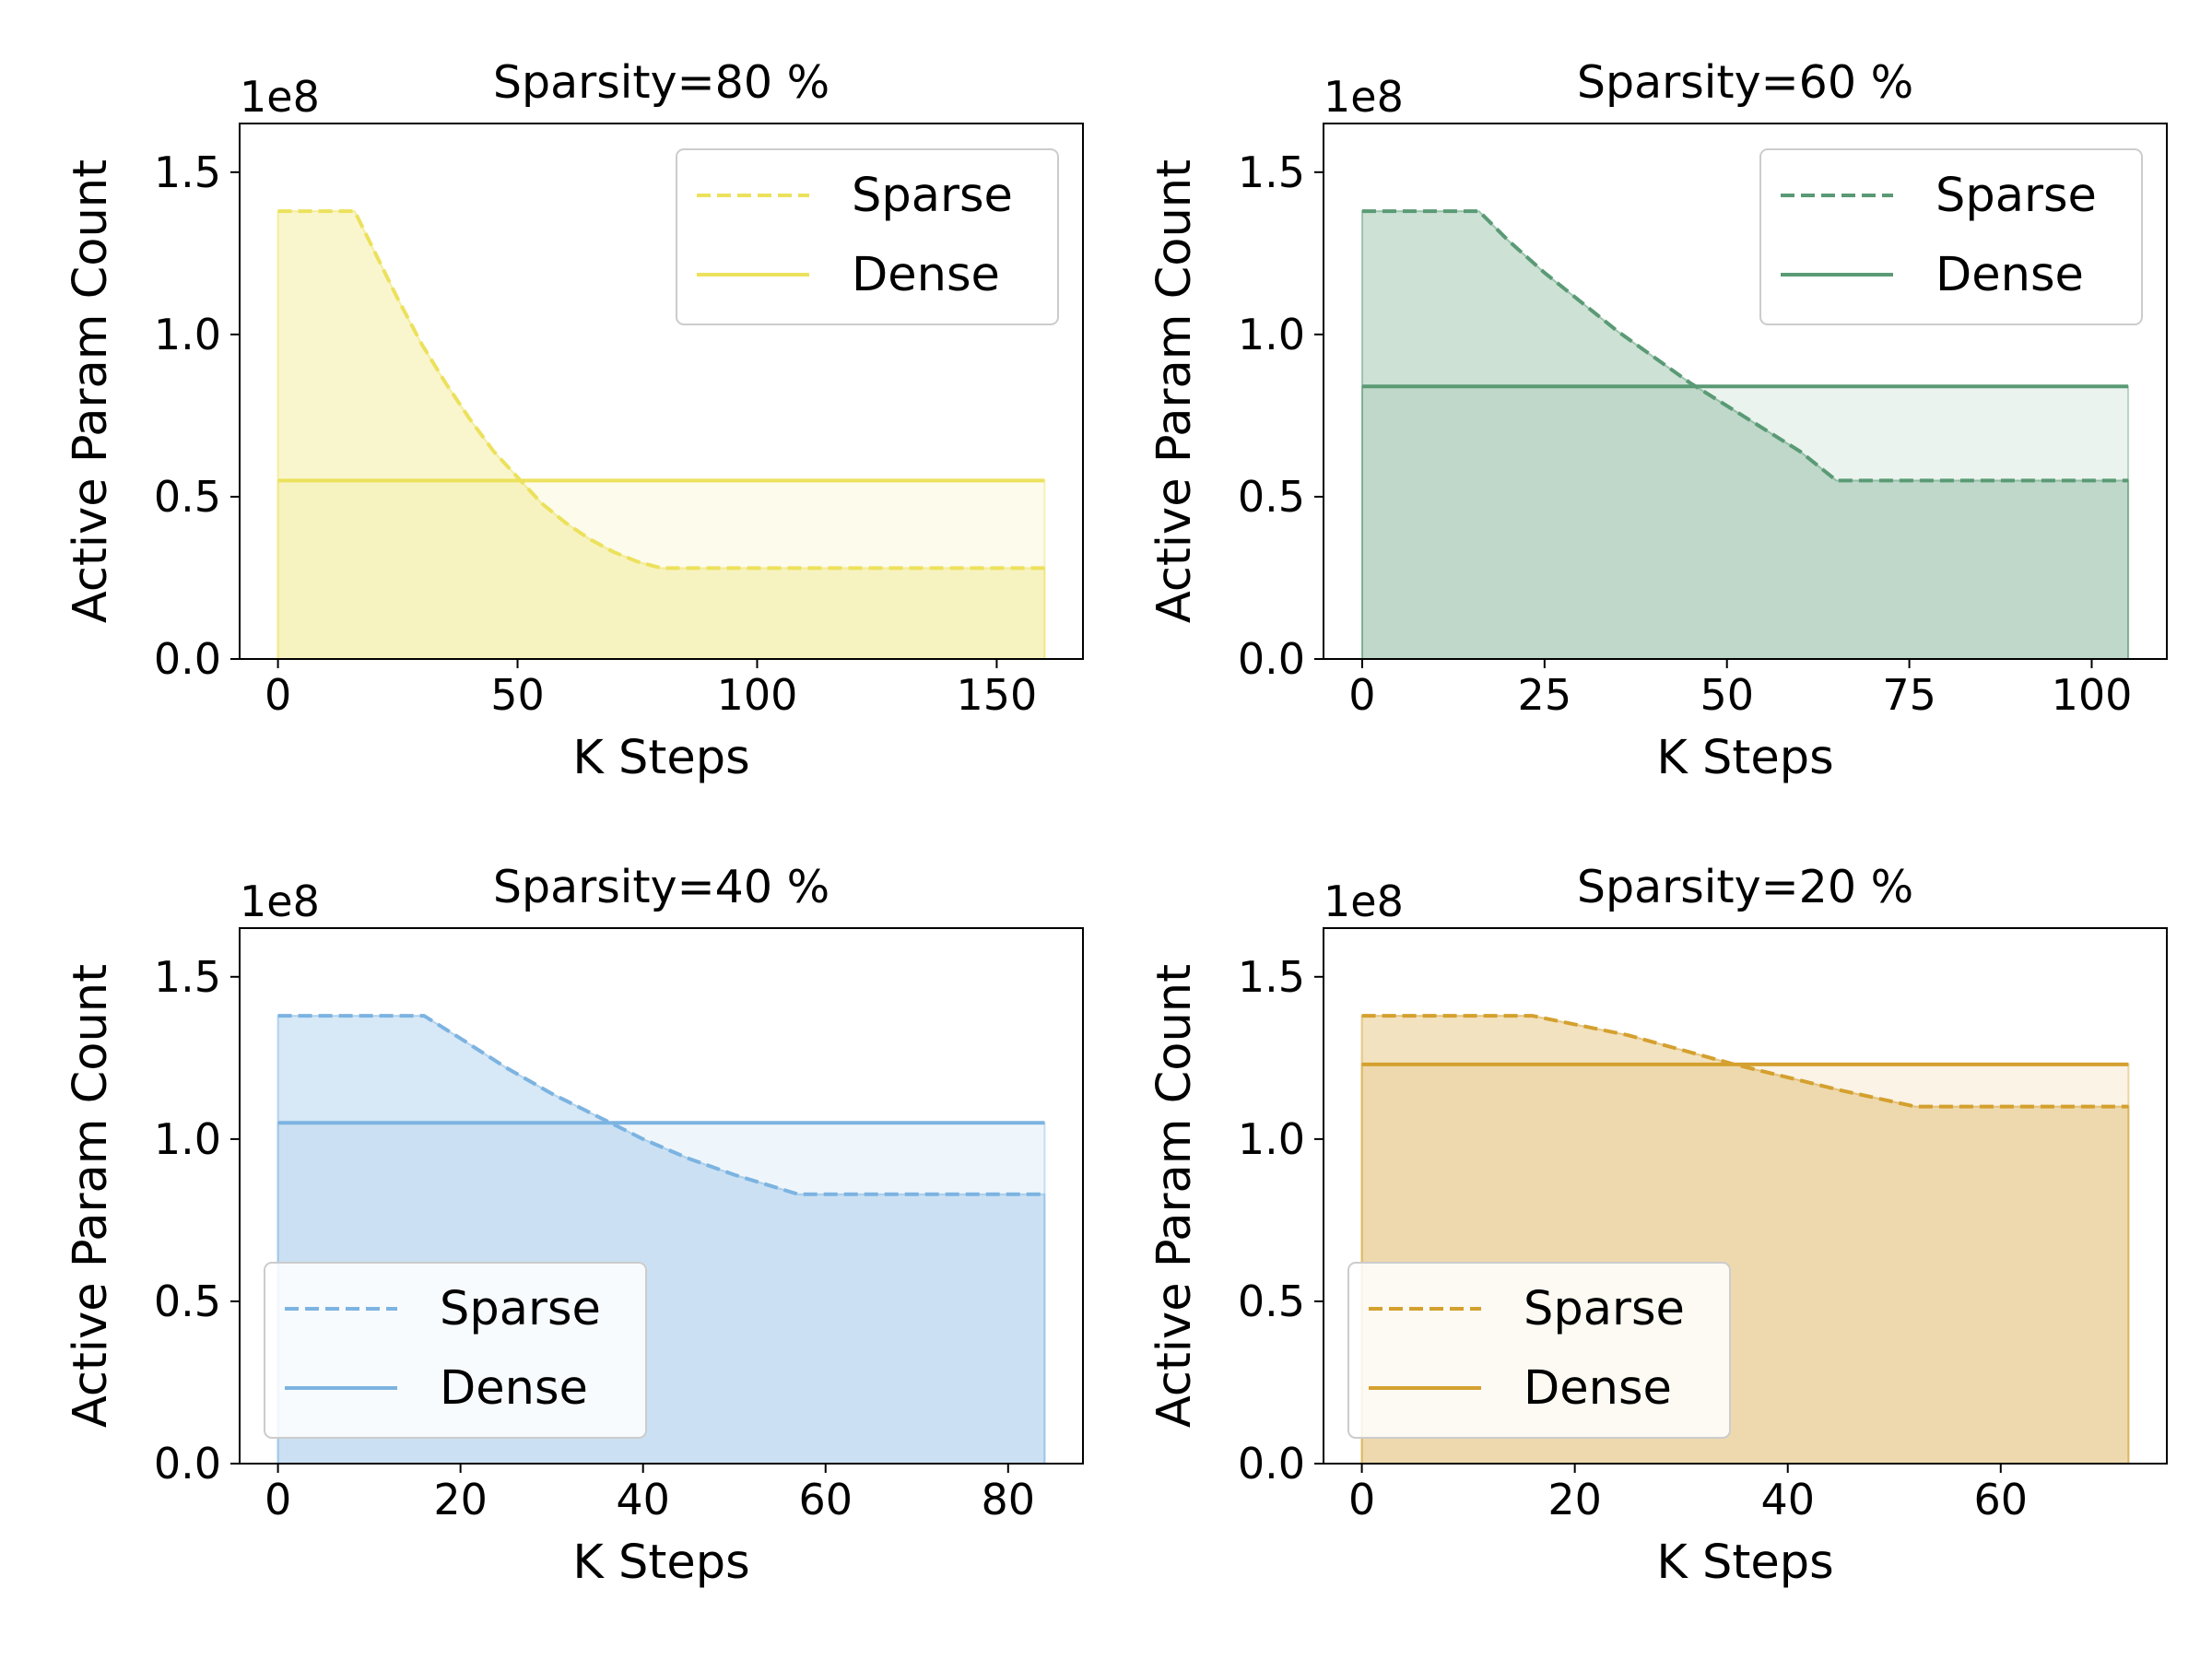 The image size is (2212, 1659). I want to click on chart-title: Sparsity=40 %, so click(661, 887).